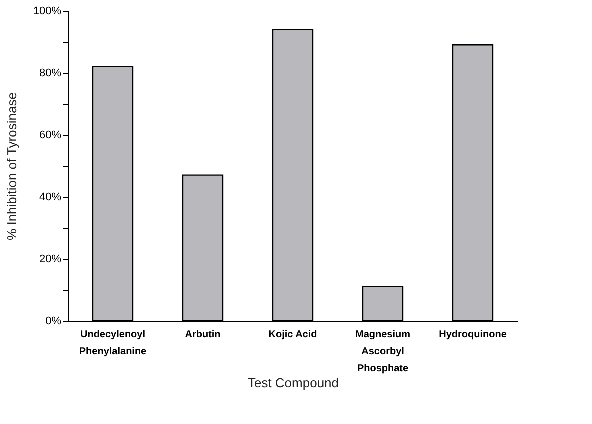  I want to click on y-tick-label: 40%, so click(50, 198).